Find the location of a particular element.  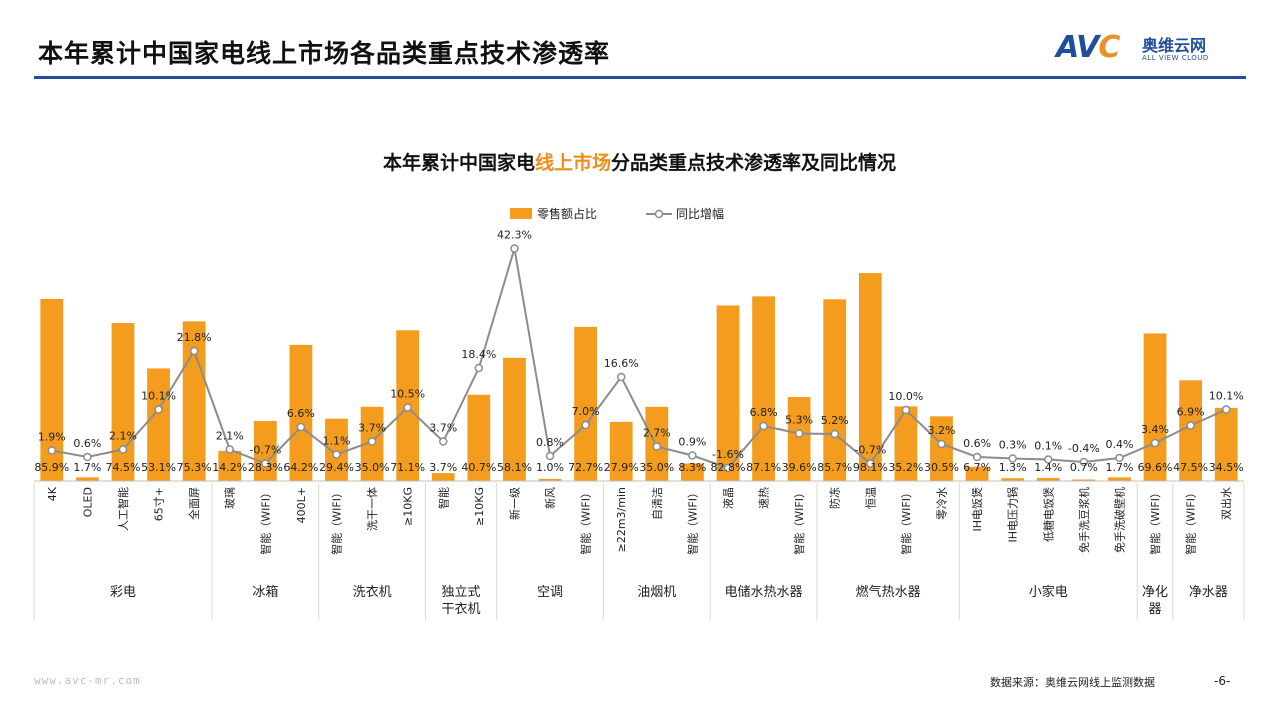

chart-title-pre: 本年累计中国家电 is located at coordinates (458, 163).